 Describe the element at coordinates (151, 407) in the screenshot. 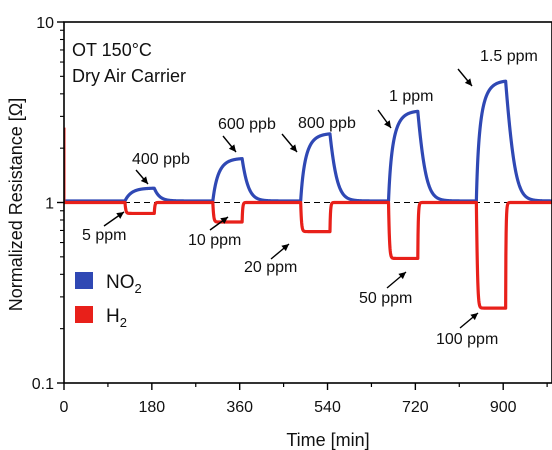

I see `x-tick-label: 180` at that location.